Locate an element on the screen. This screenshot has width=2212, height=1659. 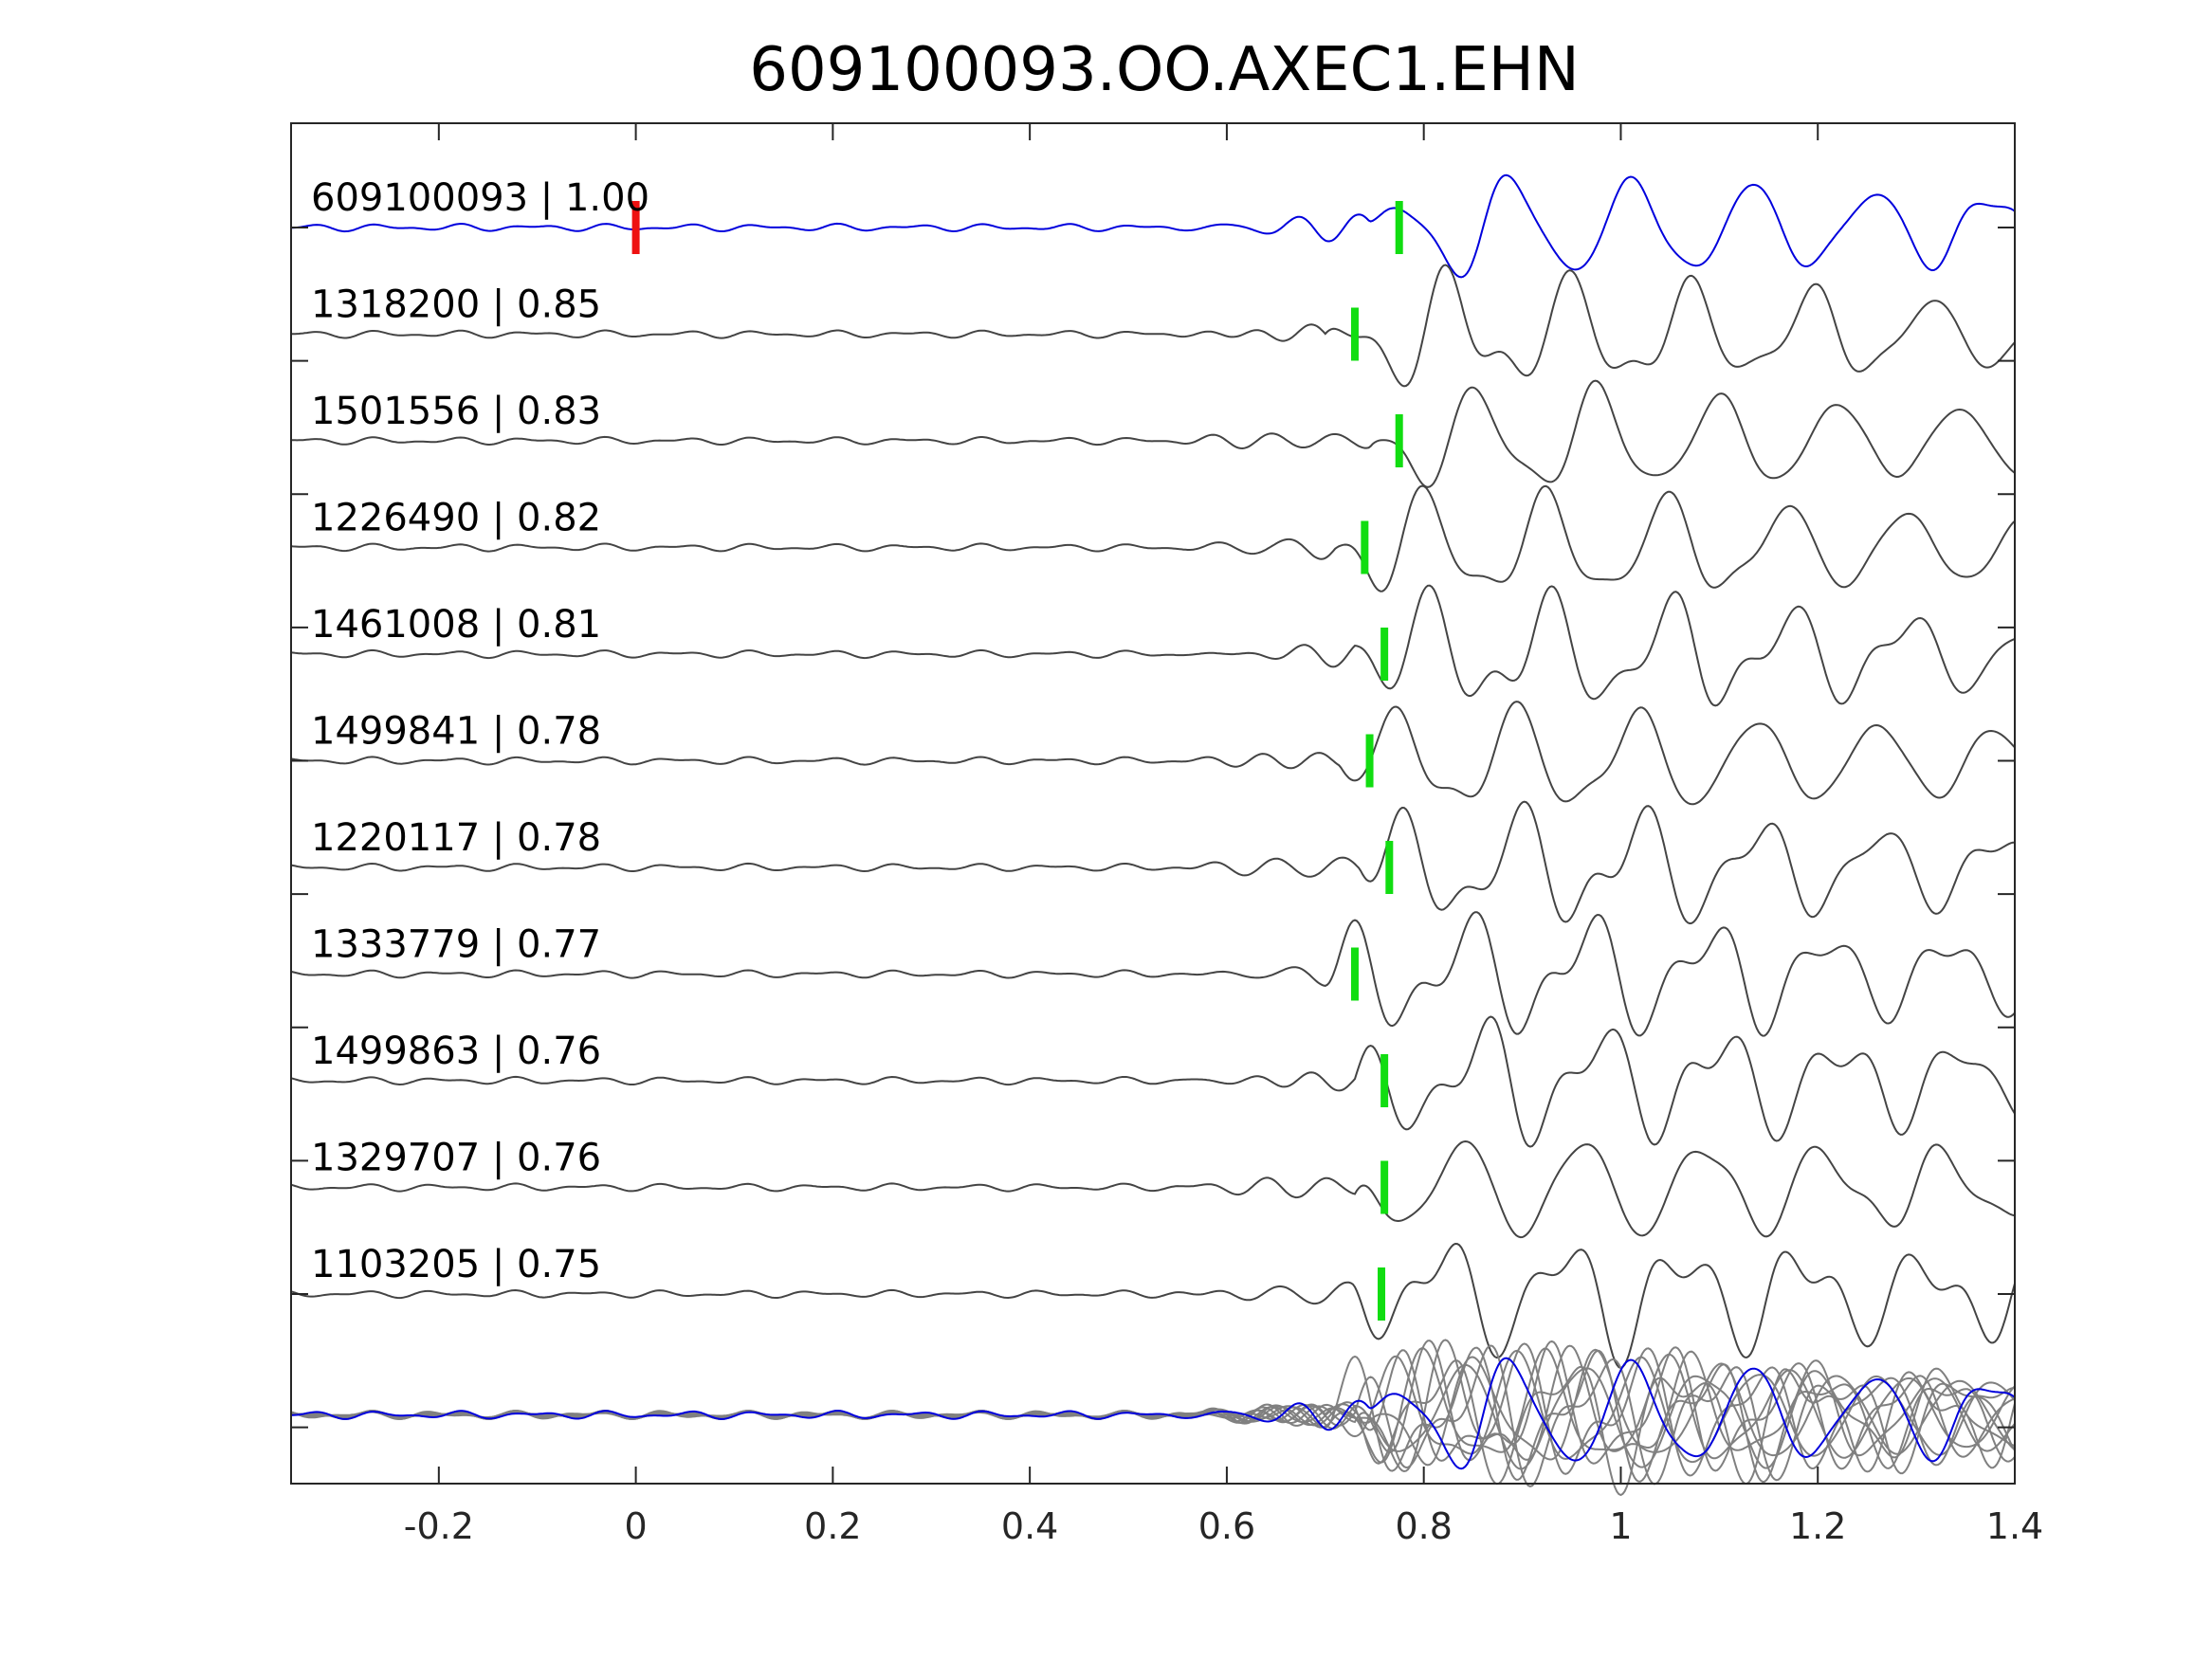
x-tick-label: 0.4 is located at coordinates (1029, 1526).